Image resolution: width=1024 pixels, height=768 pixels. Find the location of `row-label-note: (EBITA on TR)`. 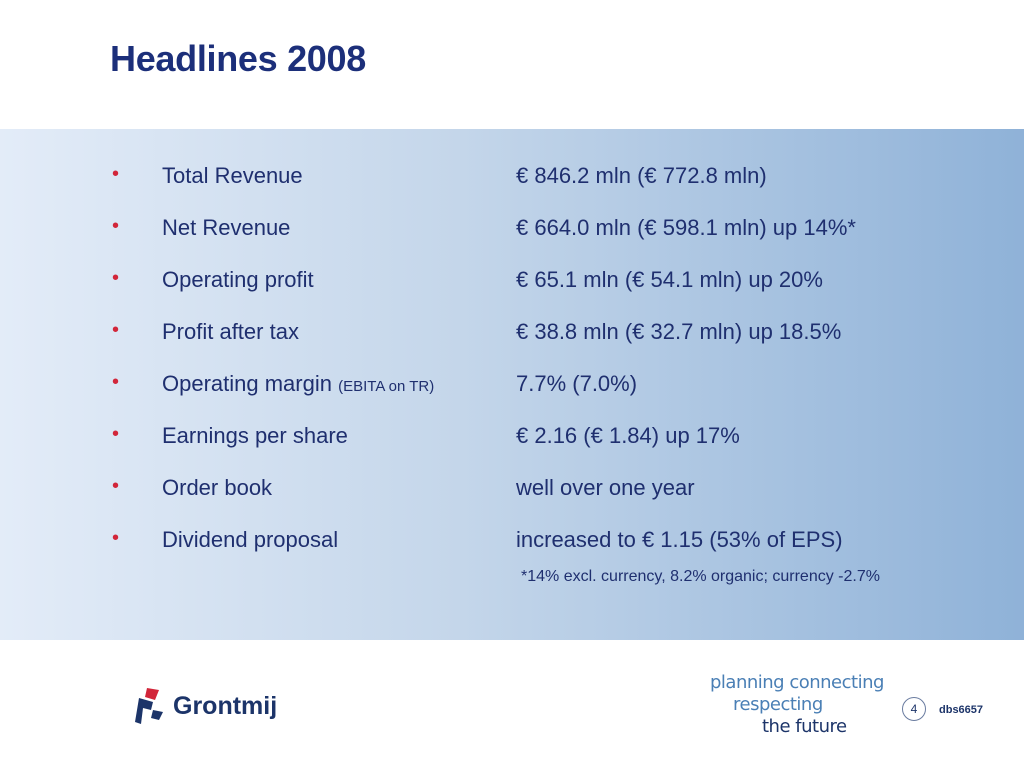

row-label-note: (EBITA on TR) is located at coordinates (386, 386).